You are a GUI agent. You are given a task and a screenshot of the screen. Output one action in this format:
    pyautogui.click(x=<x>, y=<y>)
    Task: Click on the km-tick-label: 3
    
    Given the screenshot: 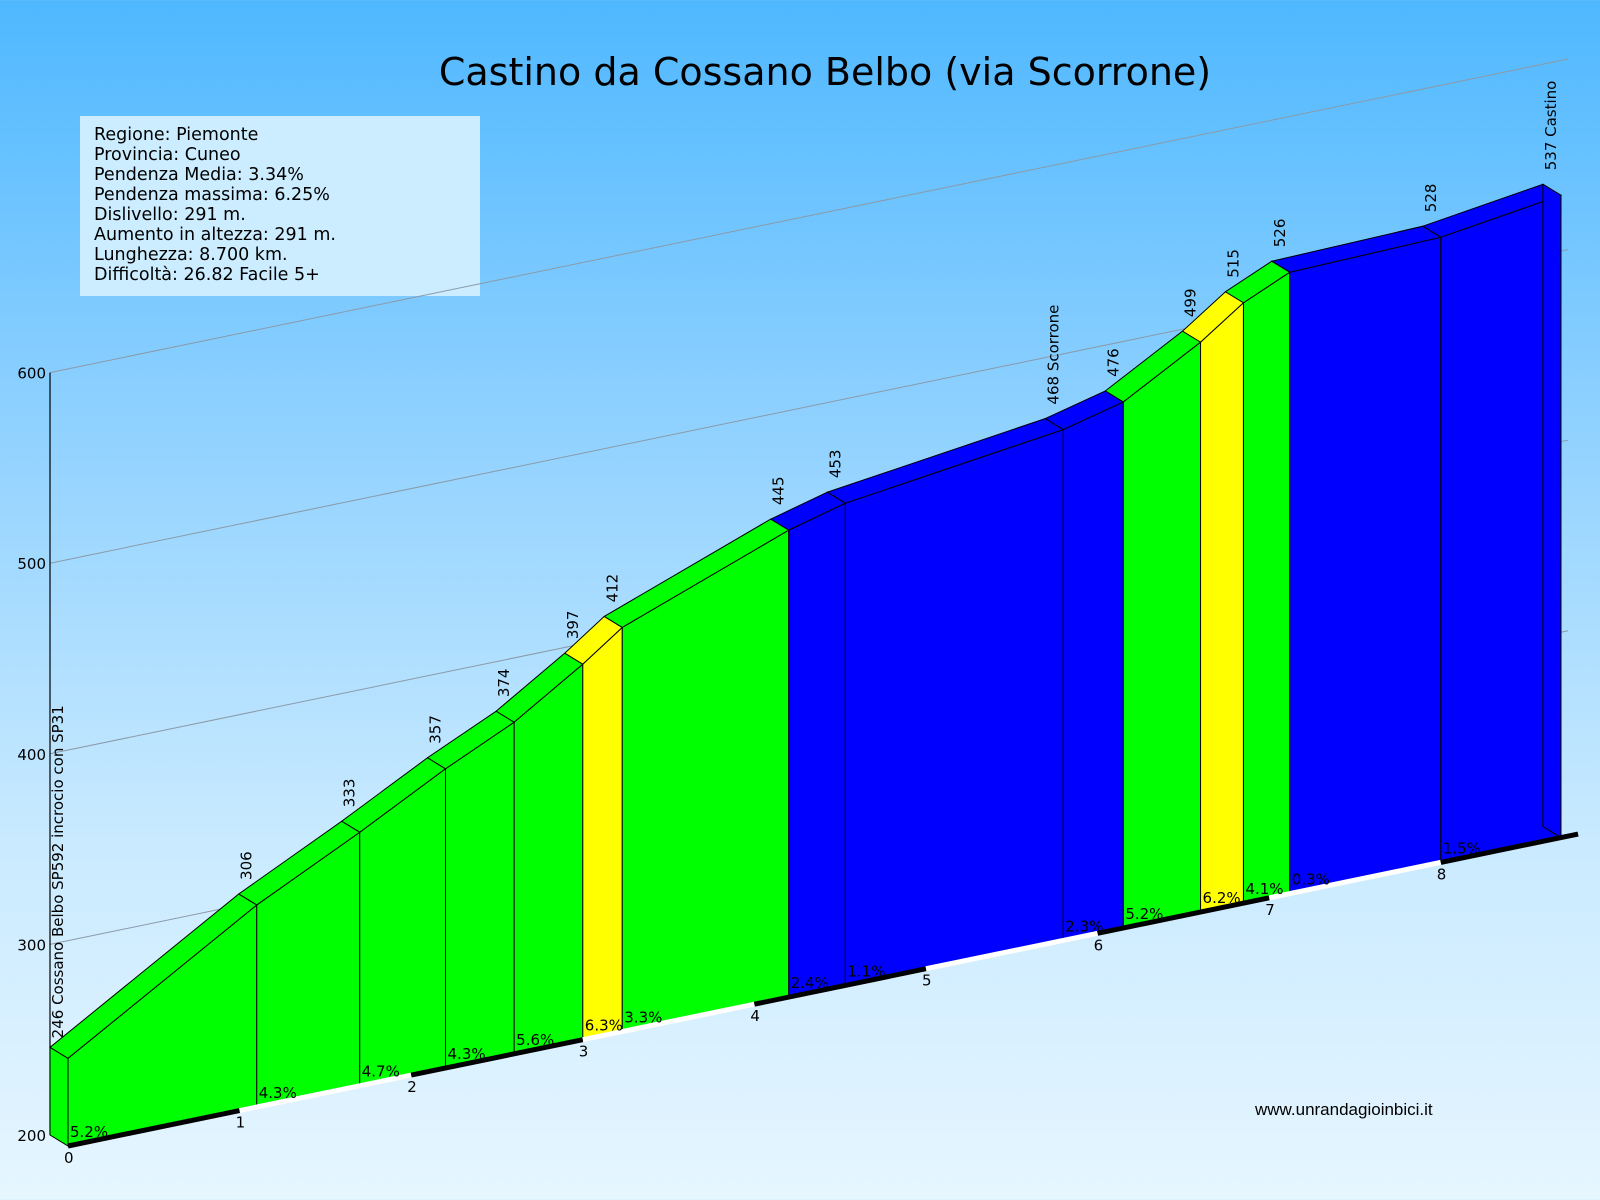 What is the action you would take?
    pyautogui.click(x=584, y=1052)
    